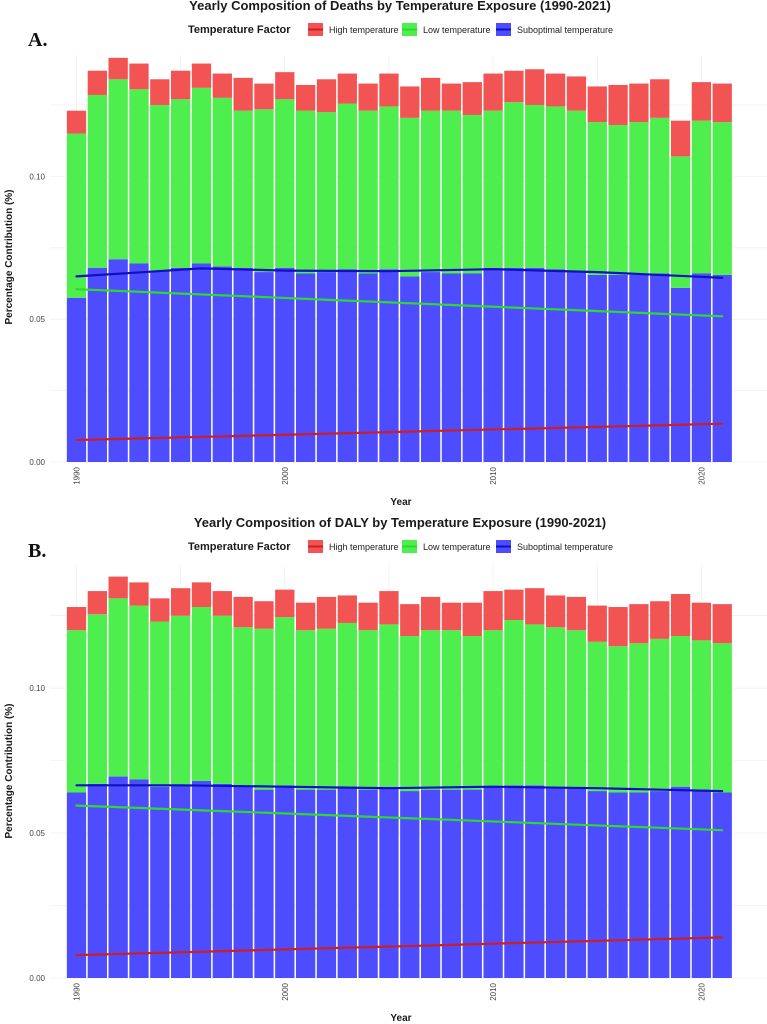  I want to click on bar-suboptimal-temperature-2006, so click(410, 884).